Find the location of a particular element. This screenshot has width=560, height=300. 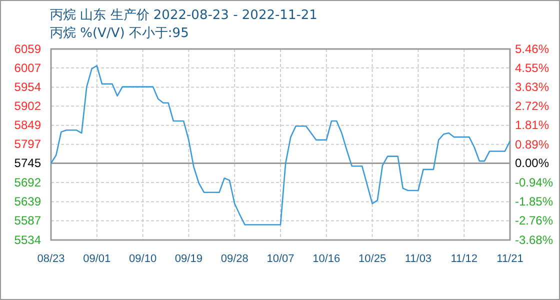

y2-tick-label: 3.63% is located at coordinates (532, 87).